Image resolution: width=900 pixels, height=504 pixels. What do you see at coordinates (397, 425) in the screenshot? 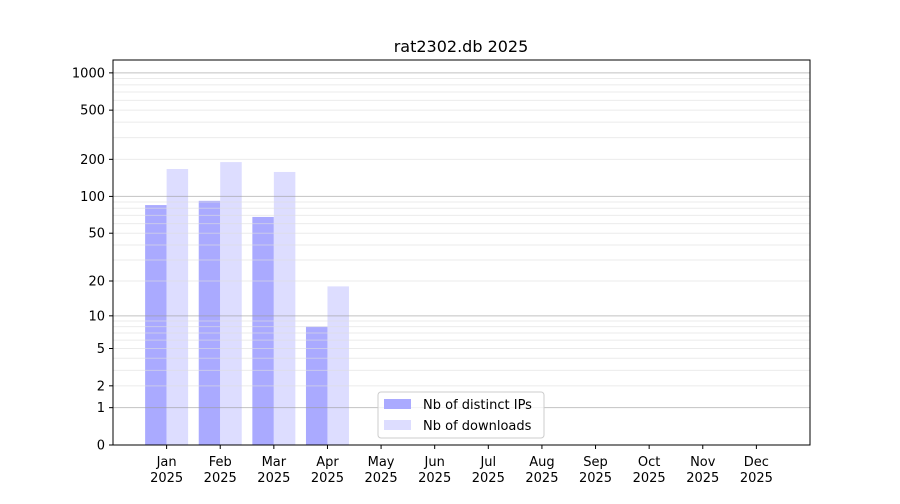
I see `legend-swatch-downloads` at bounding box center [397, 425].